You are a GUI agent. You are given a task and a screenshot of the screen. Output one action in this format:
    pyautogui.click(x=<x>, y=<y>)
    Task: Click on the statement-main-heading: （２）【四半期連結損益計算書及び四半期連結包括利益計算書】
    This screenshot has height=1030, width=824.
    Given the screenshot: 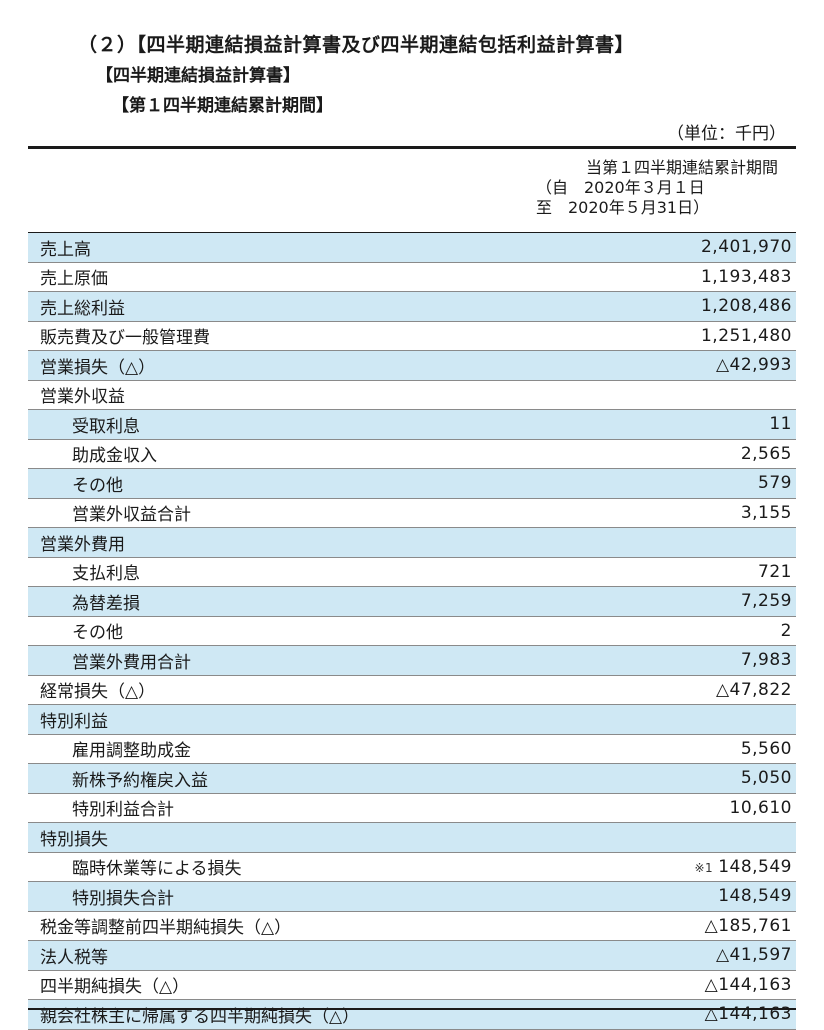 What is the action you would take?
    pyautogui.click(x=356, y=45)
    